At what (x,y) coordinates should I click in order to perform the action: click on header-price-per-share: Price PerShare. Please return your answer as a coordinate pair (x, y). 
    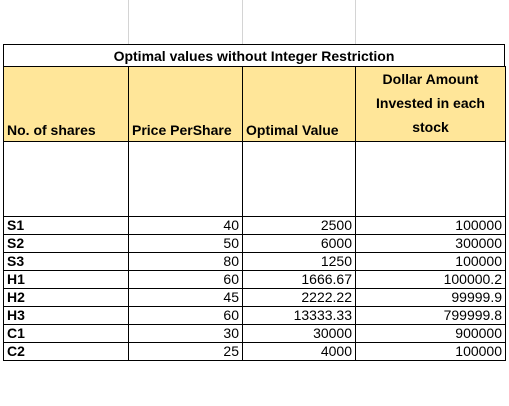
    Looking at the image, I should click on (185, 104).